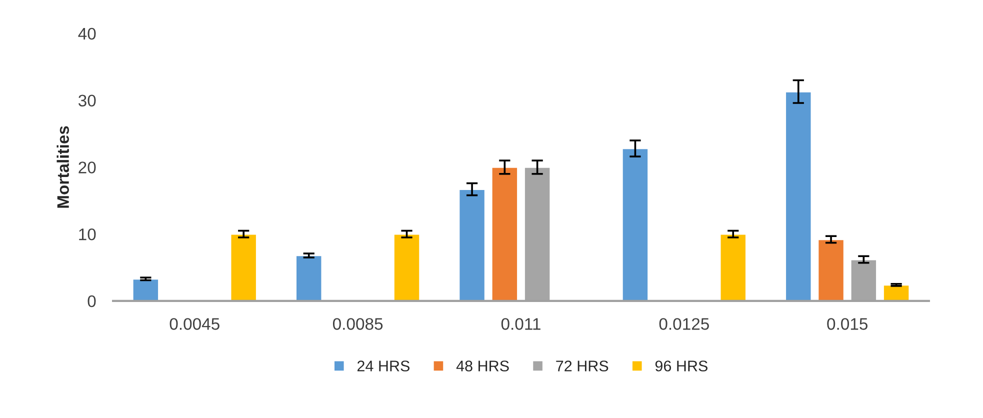 This screenshot has height=418, width=983. What do you see at coordinates (87, 100) in the screenshot?
I see `y-tick-label: 30` at bounding box center [87, 100].